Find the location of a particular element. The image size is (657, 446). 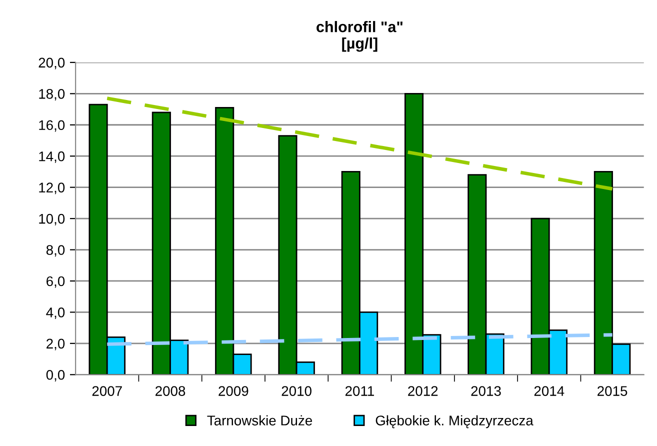

legend-label: Głębokie k. Międzyrzecza is located at coordinates (455, 421).